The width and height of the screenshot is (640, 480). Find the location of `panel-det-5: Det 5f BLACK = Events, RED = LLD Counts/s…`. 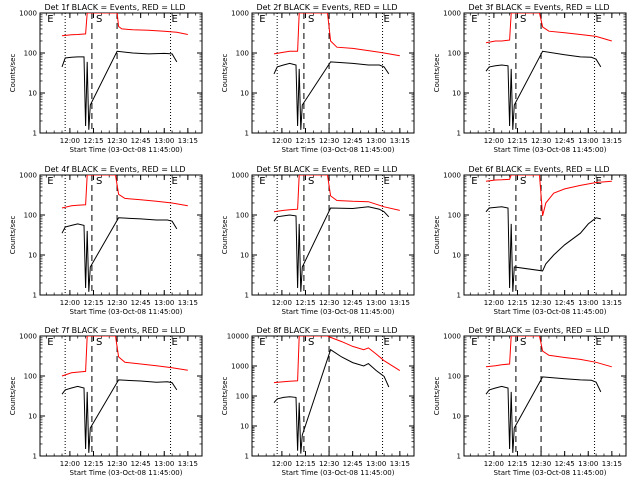

panel-det-5: Det 5f BLACK = Events, RED = LLD Counts/s… is located at coordinates (318, 240).